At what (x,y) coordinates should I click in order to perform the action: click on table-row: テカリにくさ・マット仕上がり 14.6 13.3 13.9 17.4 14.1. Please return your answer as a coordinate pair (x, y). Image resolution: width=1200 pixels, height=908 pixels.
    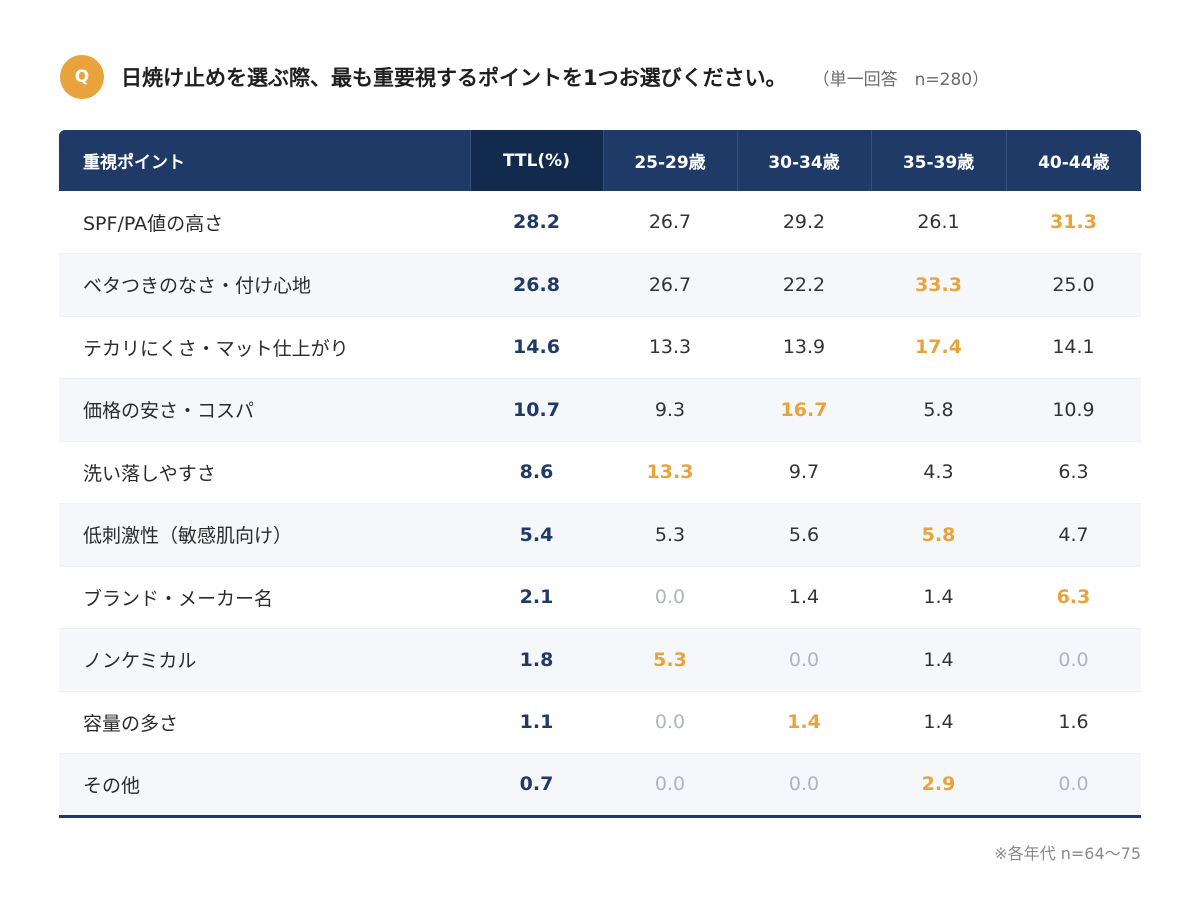
    Looking at the image, I should click on (600, 347).